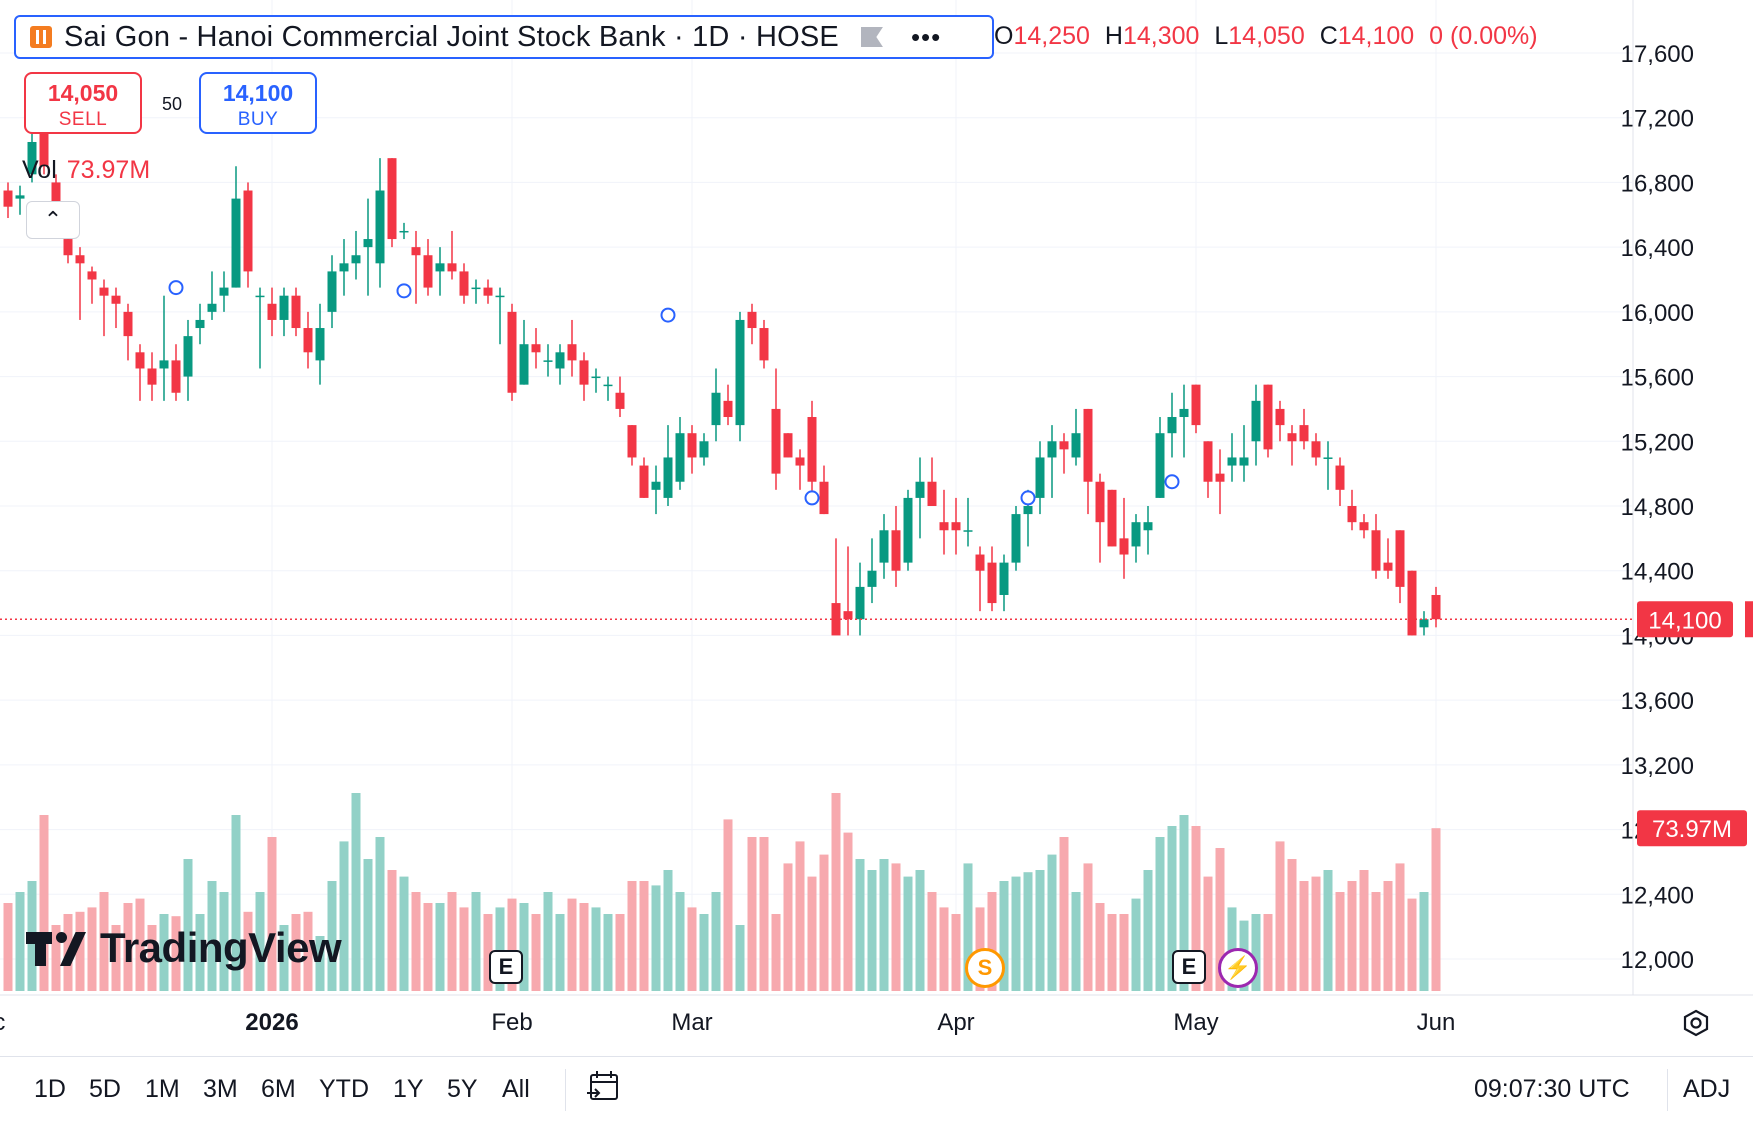 This screenshot has width=1753, height=1126. I want to click on sell-button: 14,050 SELL, so click(83, 103).